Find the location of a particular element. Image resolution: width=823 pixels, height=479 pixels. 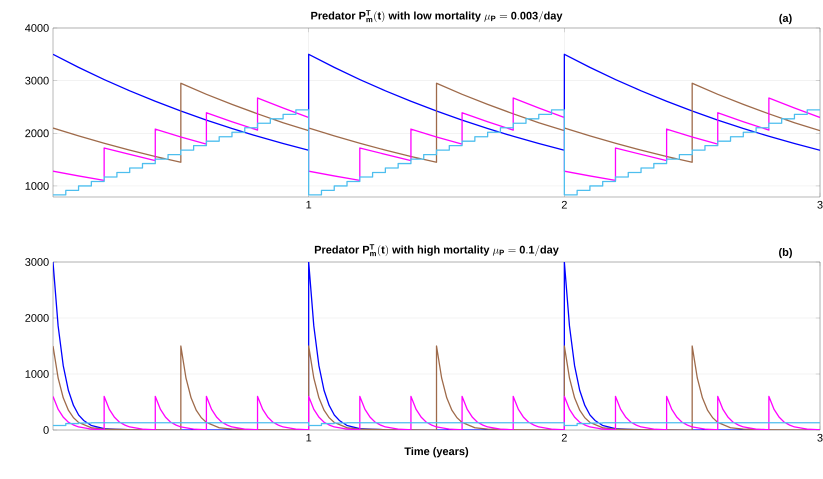

x-axis-title: Time (years) is located at coordinates (436, 452).